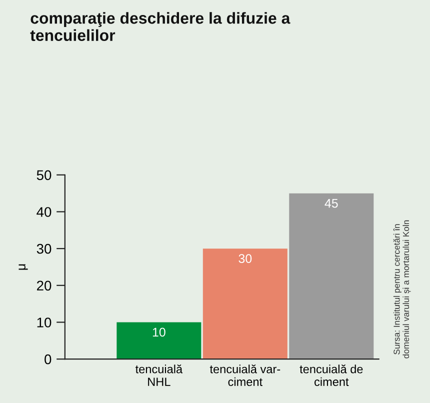 The image size is (430, 403). Describe the element at coordinates (245, 258) in the screenshot. I see `data-label: 30` at that location.